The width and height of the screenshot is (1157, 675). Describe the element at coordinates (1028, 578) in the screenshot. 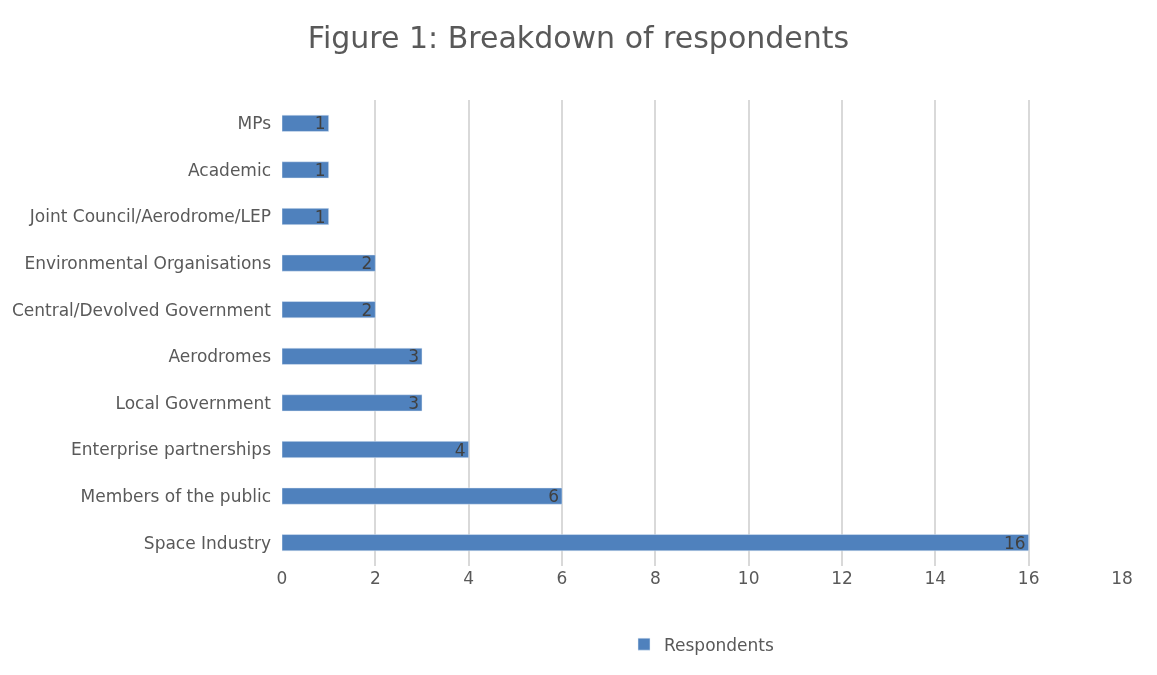

I see `x-tick-label: 16` at that location.